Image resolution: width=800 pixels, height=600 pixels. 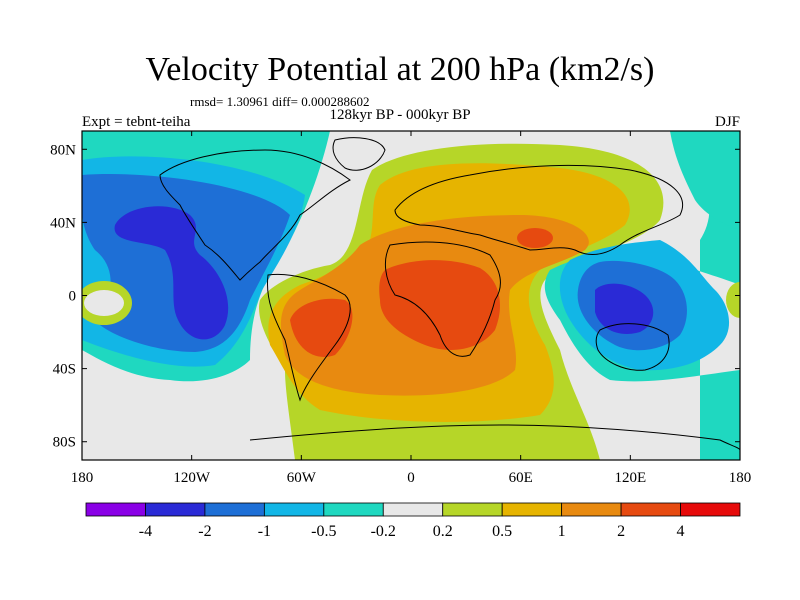 I want to click on coast-south-america, so click(x=308, y=337).